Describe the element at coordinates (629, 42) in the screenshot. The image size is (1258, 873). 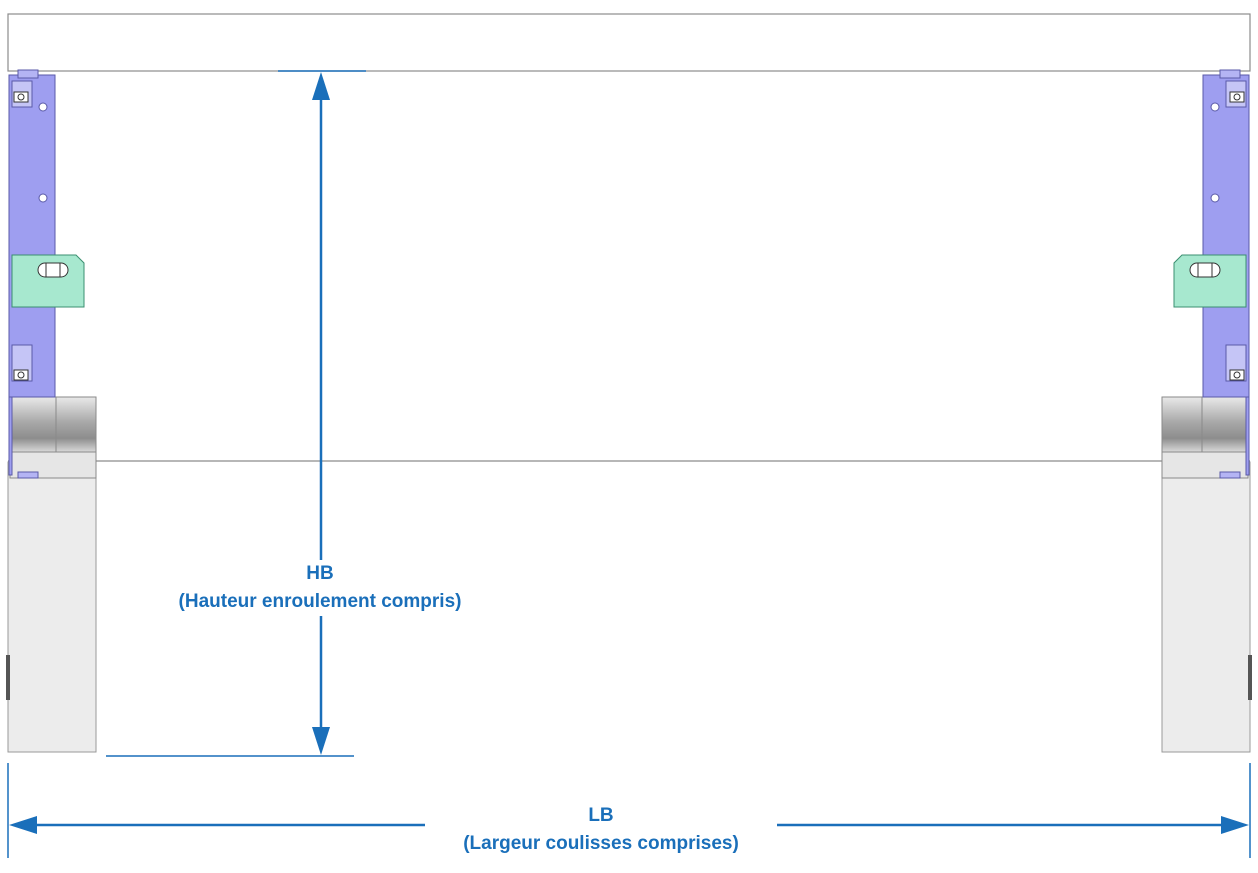
I see `top-box-panel` at that location.